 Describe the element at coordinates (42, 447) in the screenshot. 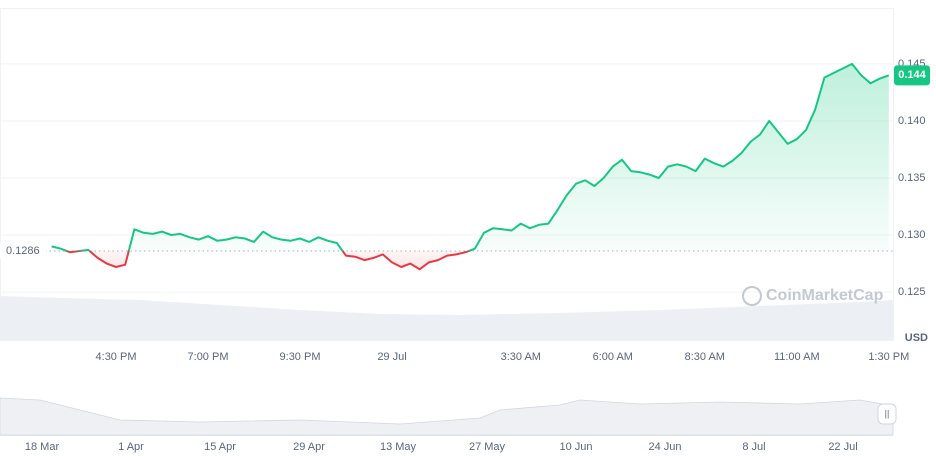

I see `navigator-label: 18 Mar` at that location.